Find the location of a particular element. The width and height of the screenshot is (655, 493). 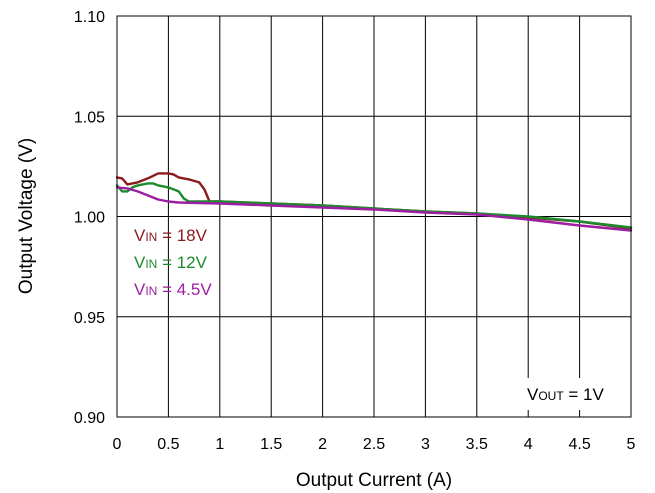

y-tick-label: 1.00 is located at coordinates (89, 218).